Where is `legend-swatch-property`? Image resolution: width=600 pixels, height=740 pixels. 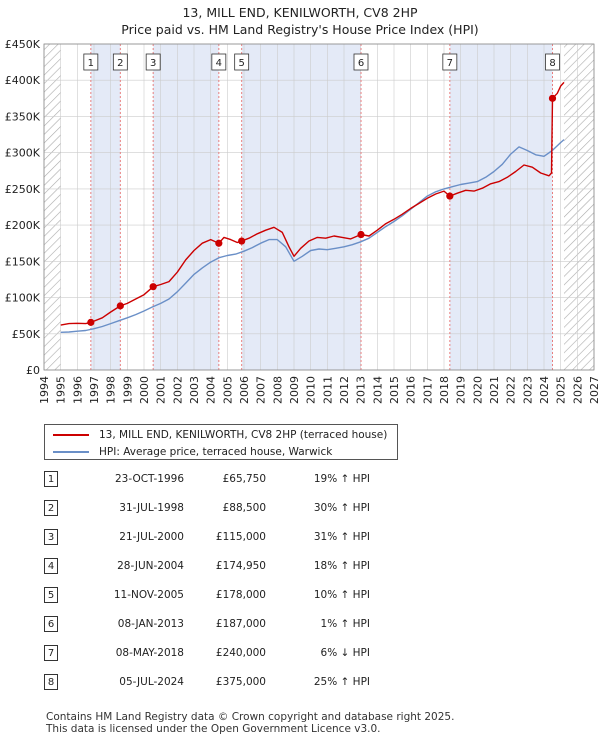 legend-swatch-property is located at coordinates (71, 435).